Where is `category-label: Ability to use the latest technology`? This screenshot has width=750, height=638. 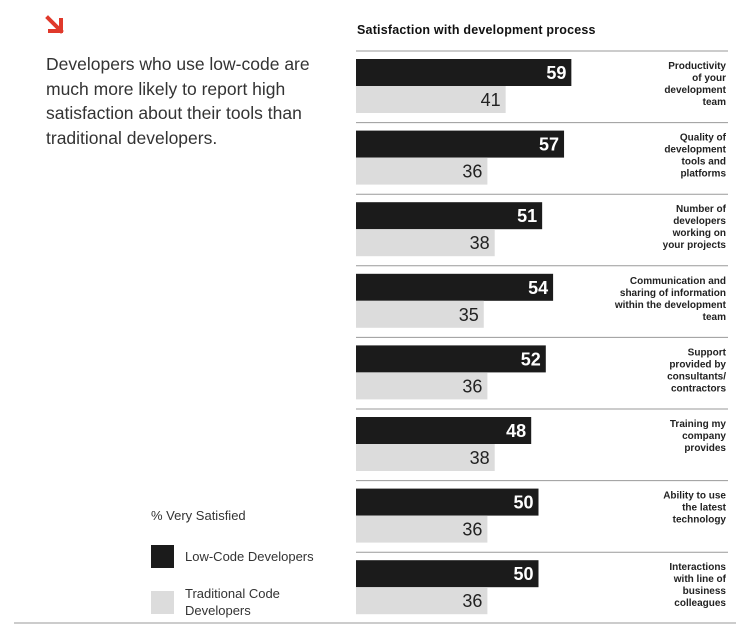 category-label: Ability to use the latest technology is located at coordinates (694, 508).